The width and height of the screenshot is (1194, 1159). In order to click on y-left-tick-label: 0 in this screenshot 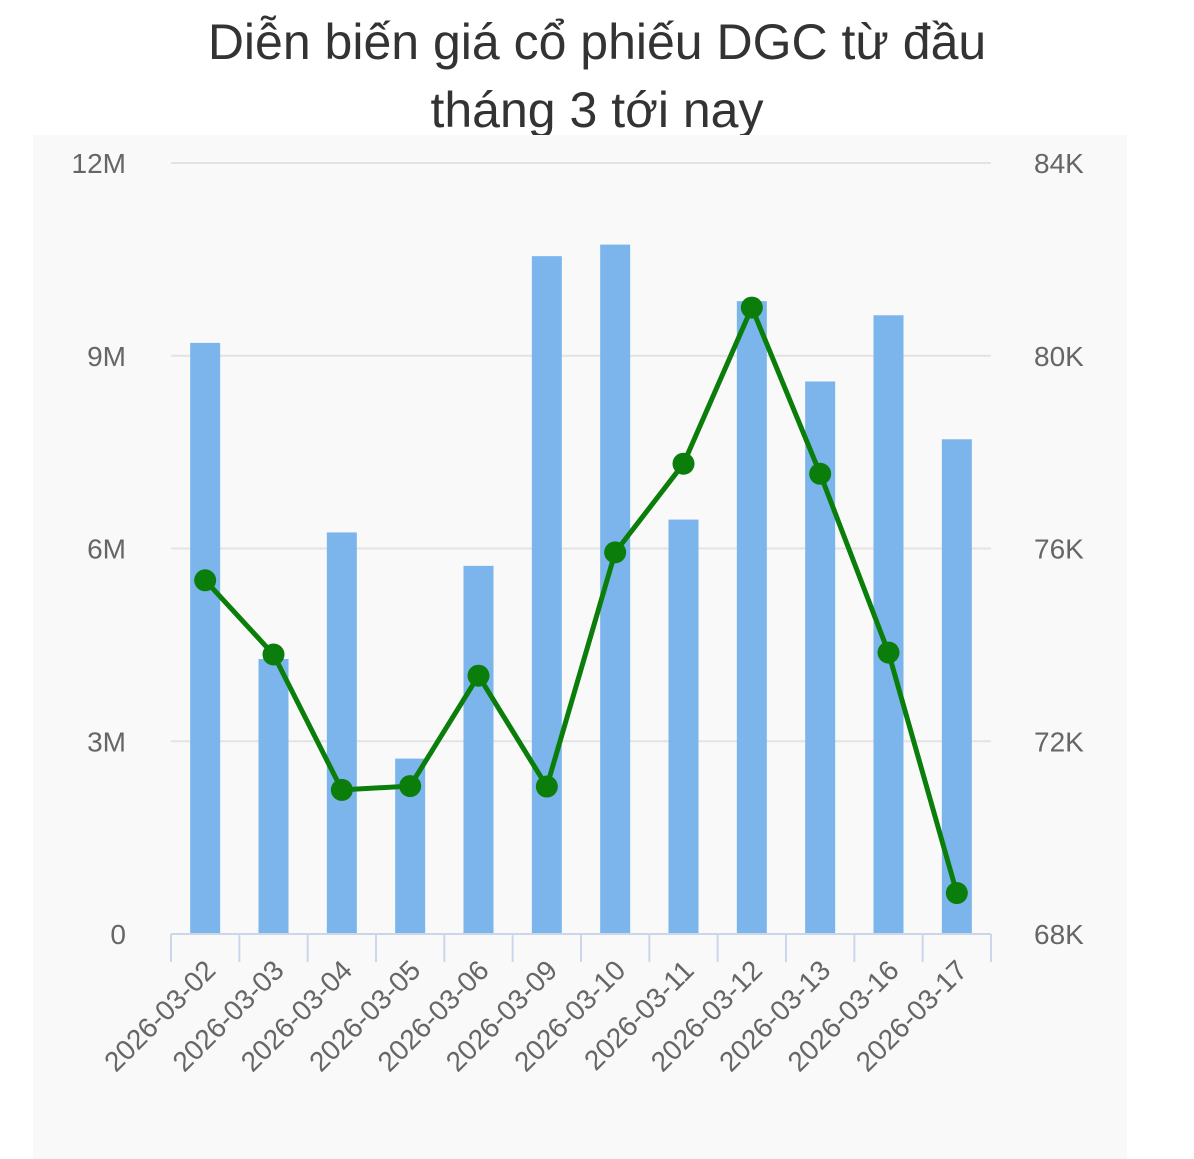, I will do `click(118, 934)`.